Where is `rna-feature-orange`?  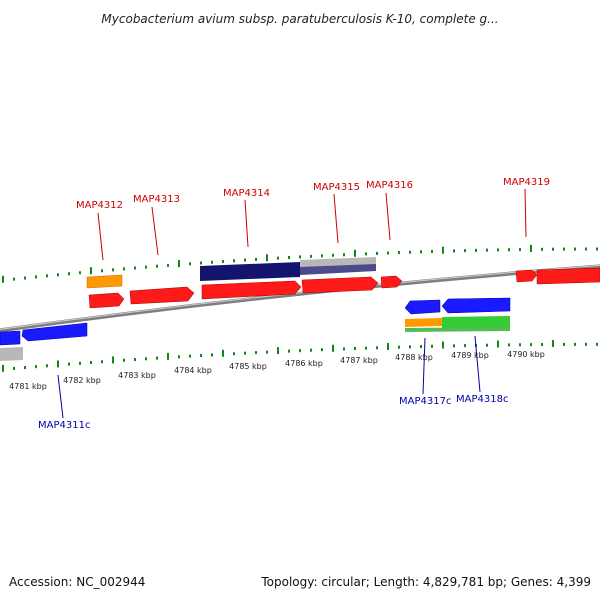
rna-feature-orange is located at coordinates (104, 281).